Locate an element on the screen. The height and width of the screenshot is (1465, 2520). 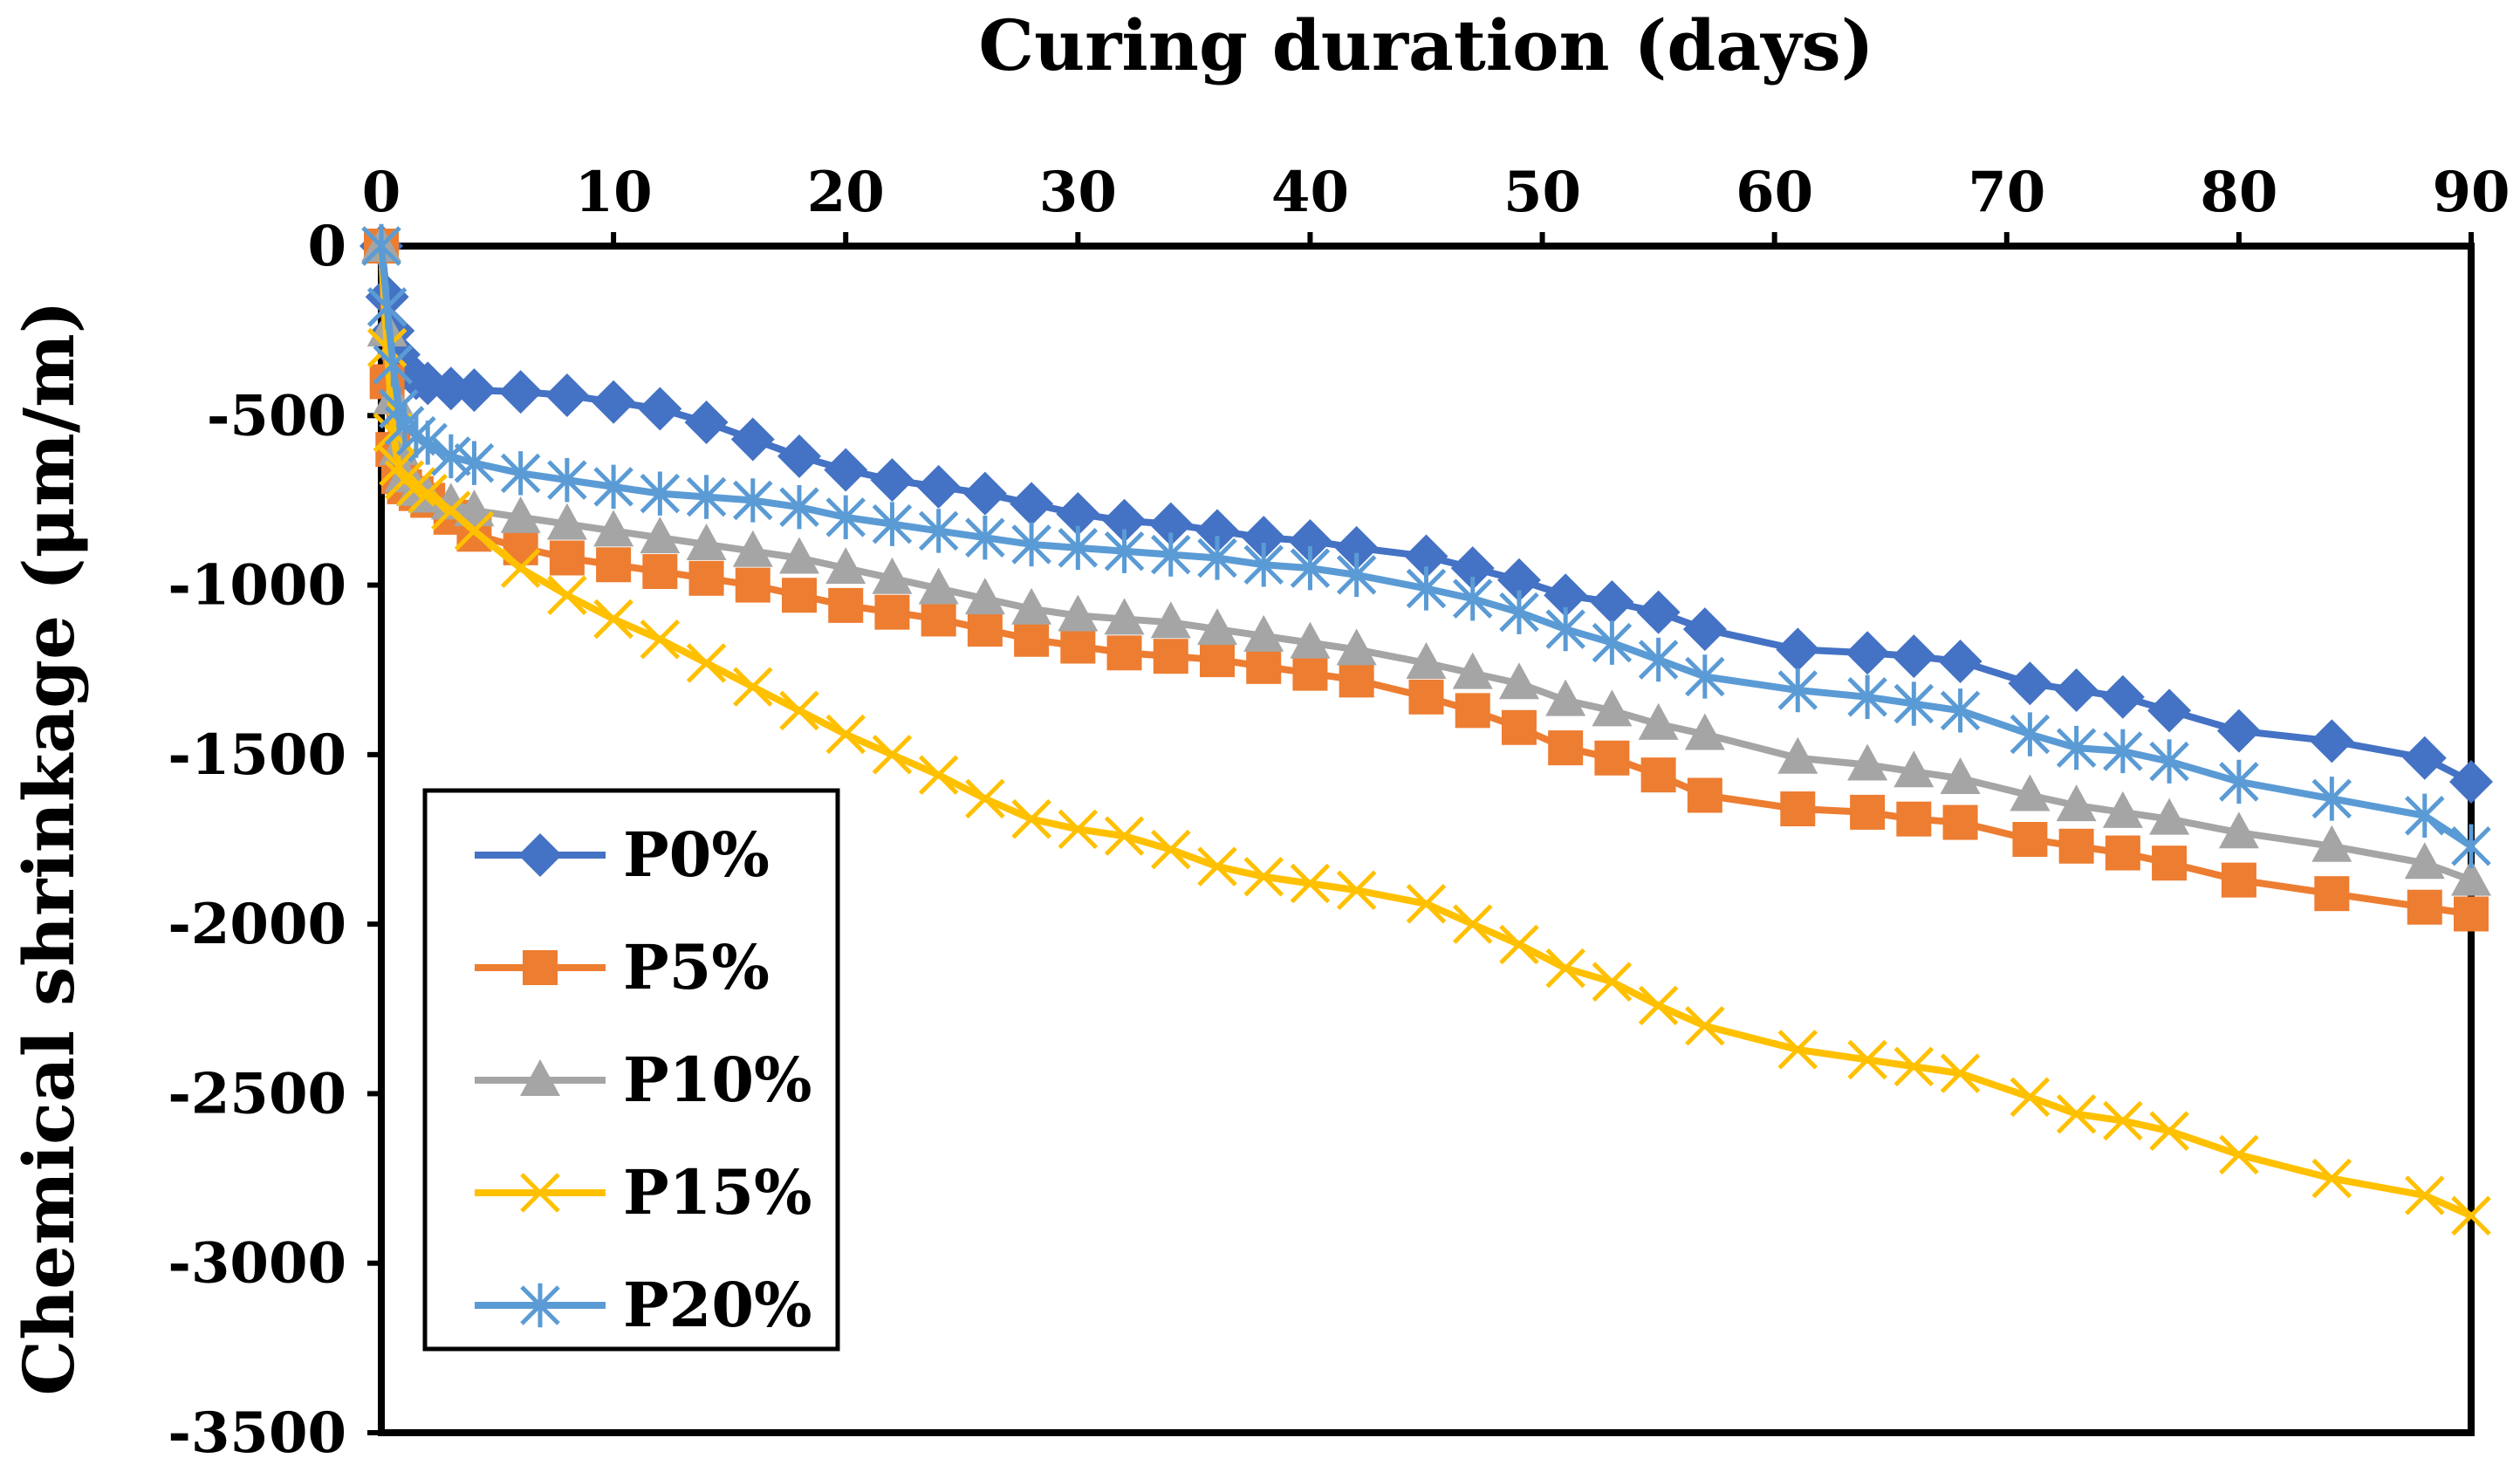
legend-label: P5% is located at coordinates (696, 967).